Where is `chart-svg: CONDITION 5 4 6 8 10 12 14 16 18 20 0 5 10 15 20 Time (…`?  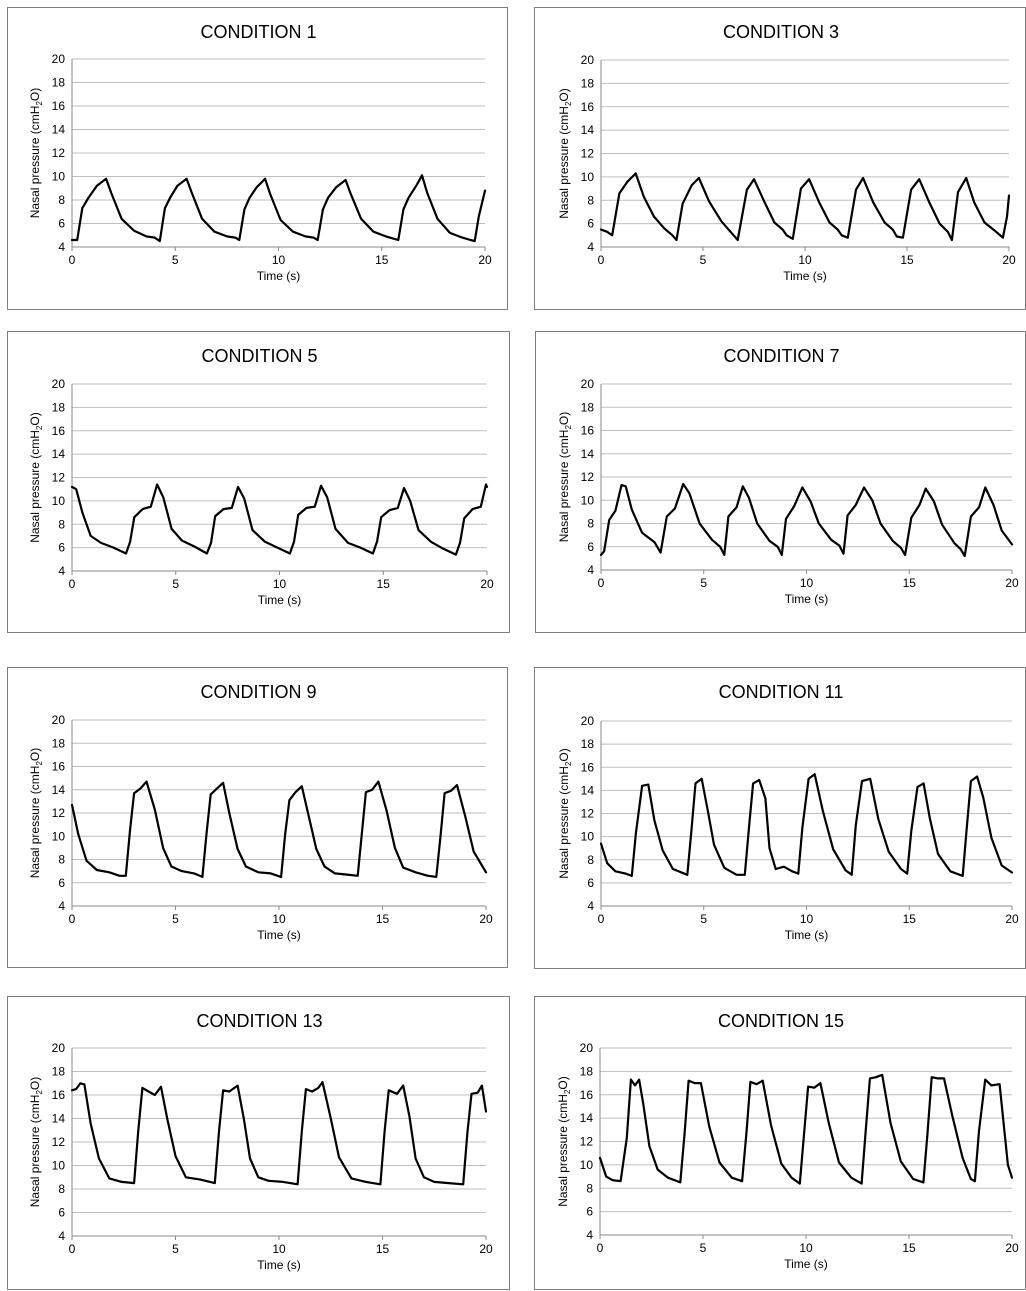
chart-svg: CONDITION 5 4 6 8 10 12 14 16 18 20 0 5 10 15 20 Time (… is located at coordinates (261, 476).